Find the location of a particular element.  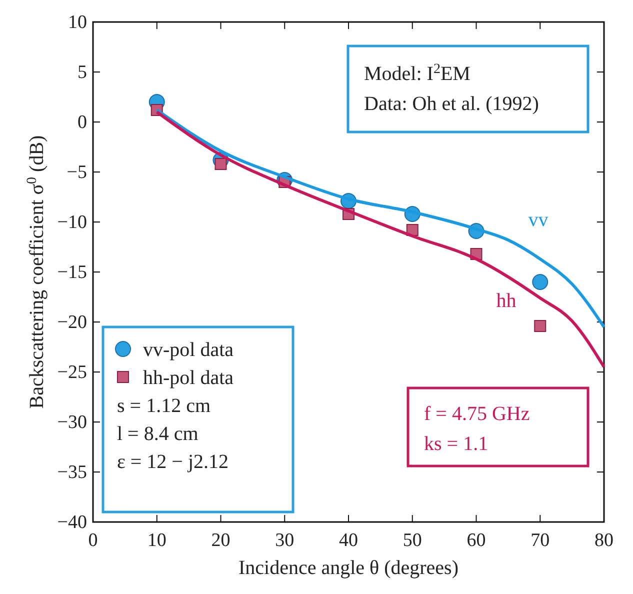

x-tick-label: 60 is located at coordinates (476, 540).